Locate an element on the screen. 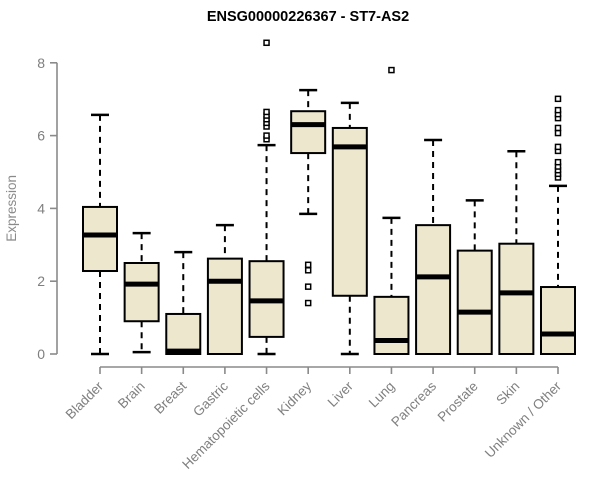 The width and height of the screenshot is (600, 500). y-tick-label: 2 is located at coordinates (41, 281).